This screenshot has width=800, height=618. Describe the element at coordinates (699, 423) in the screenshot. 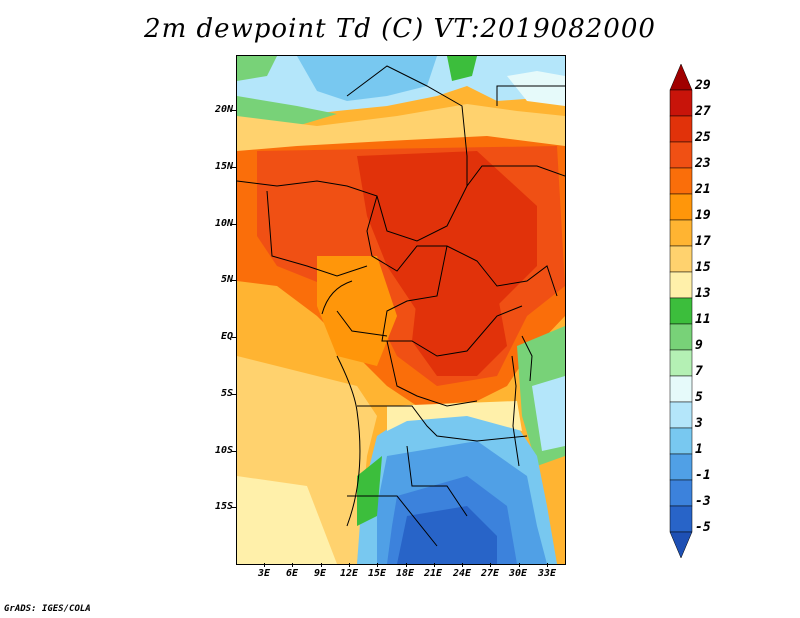

I see `colorbar-label: 3` at that location.